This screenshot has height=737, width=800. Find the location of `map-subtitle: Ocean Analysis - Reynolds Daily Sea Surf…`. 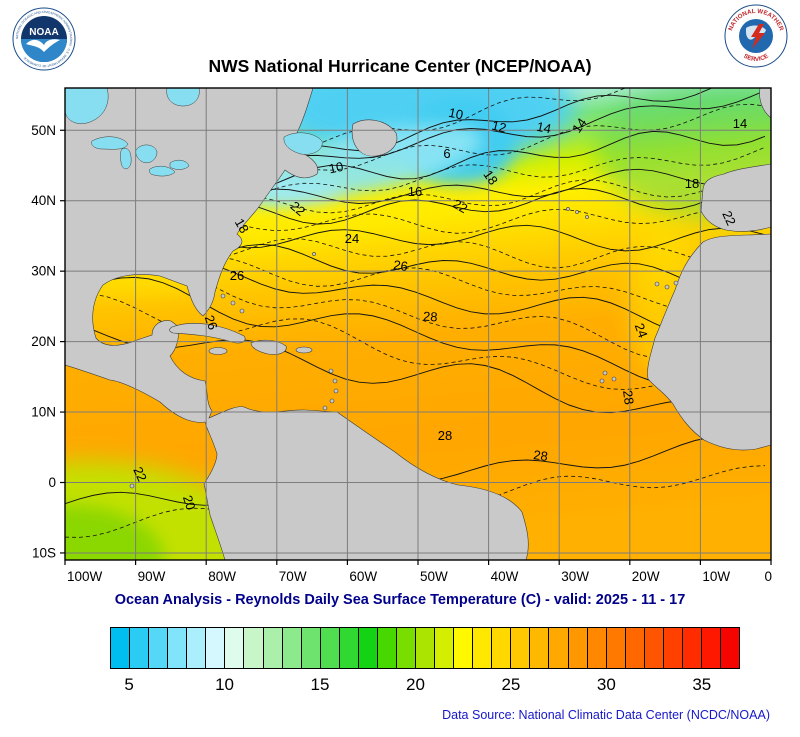

map-subtitle: Ocean Analysis - Reynolds Daily Sea Surf… is located at coordinates (400, 600).